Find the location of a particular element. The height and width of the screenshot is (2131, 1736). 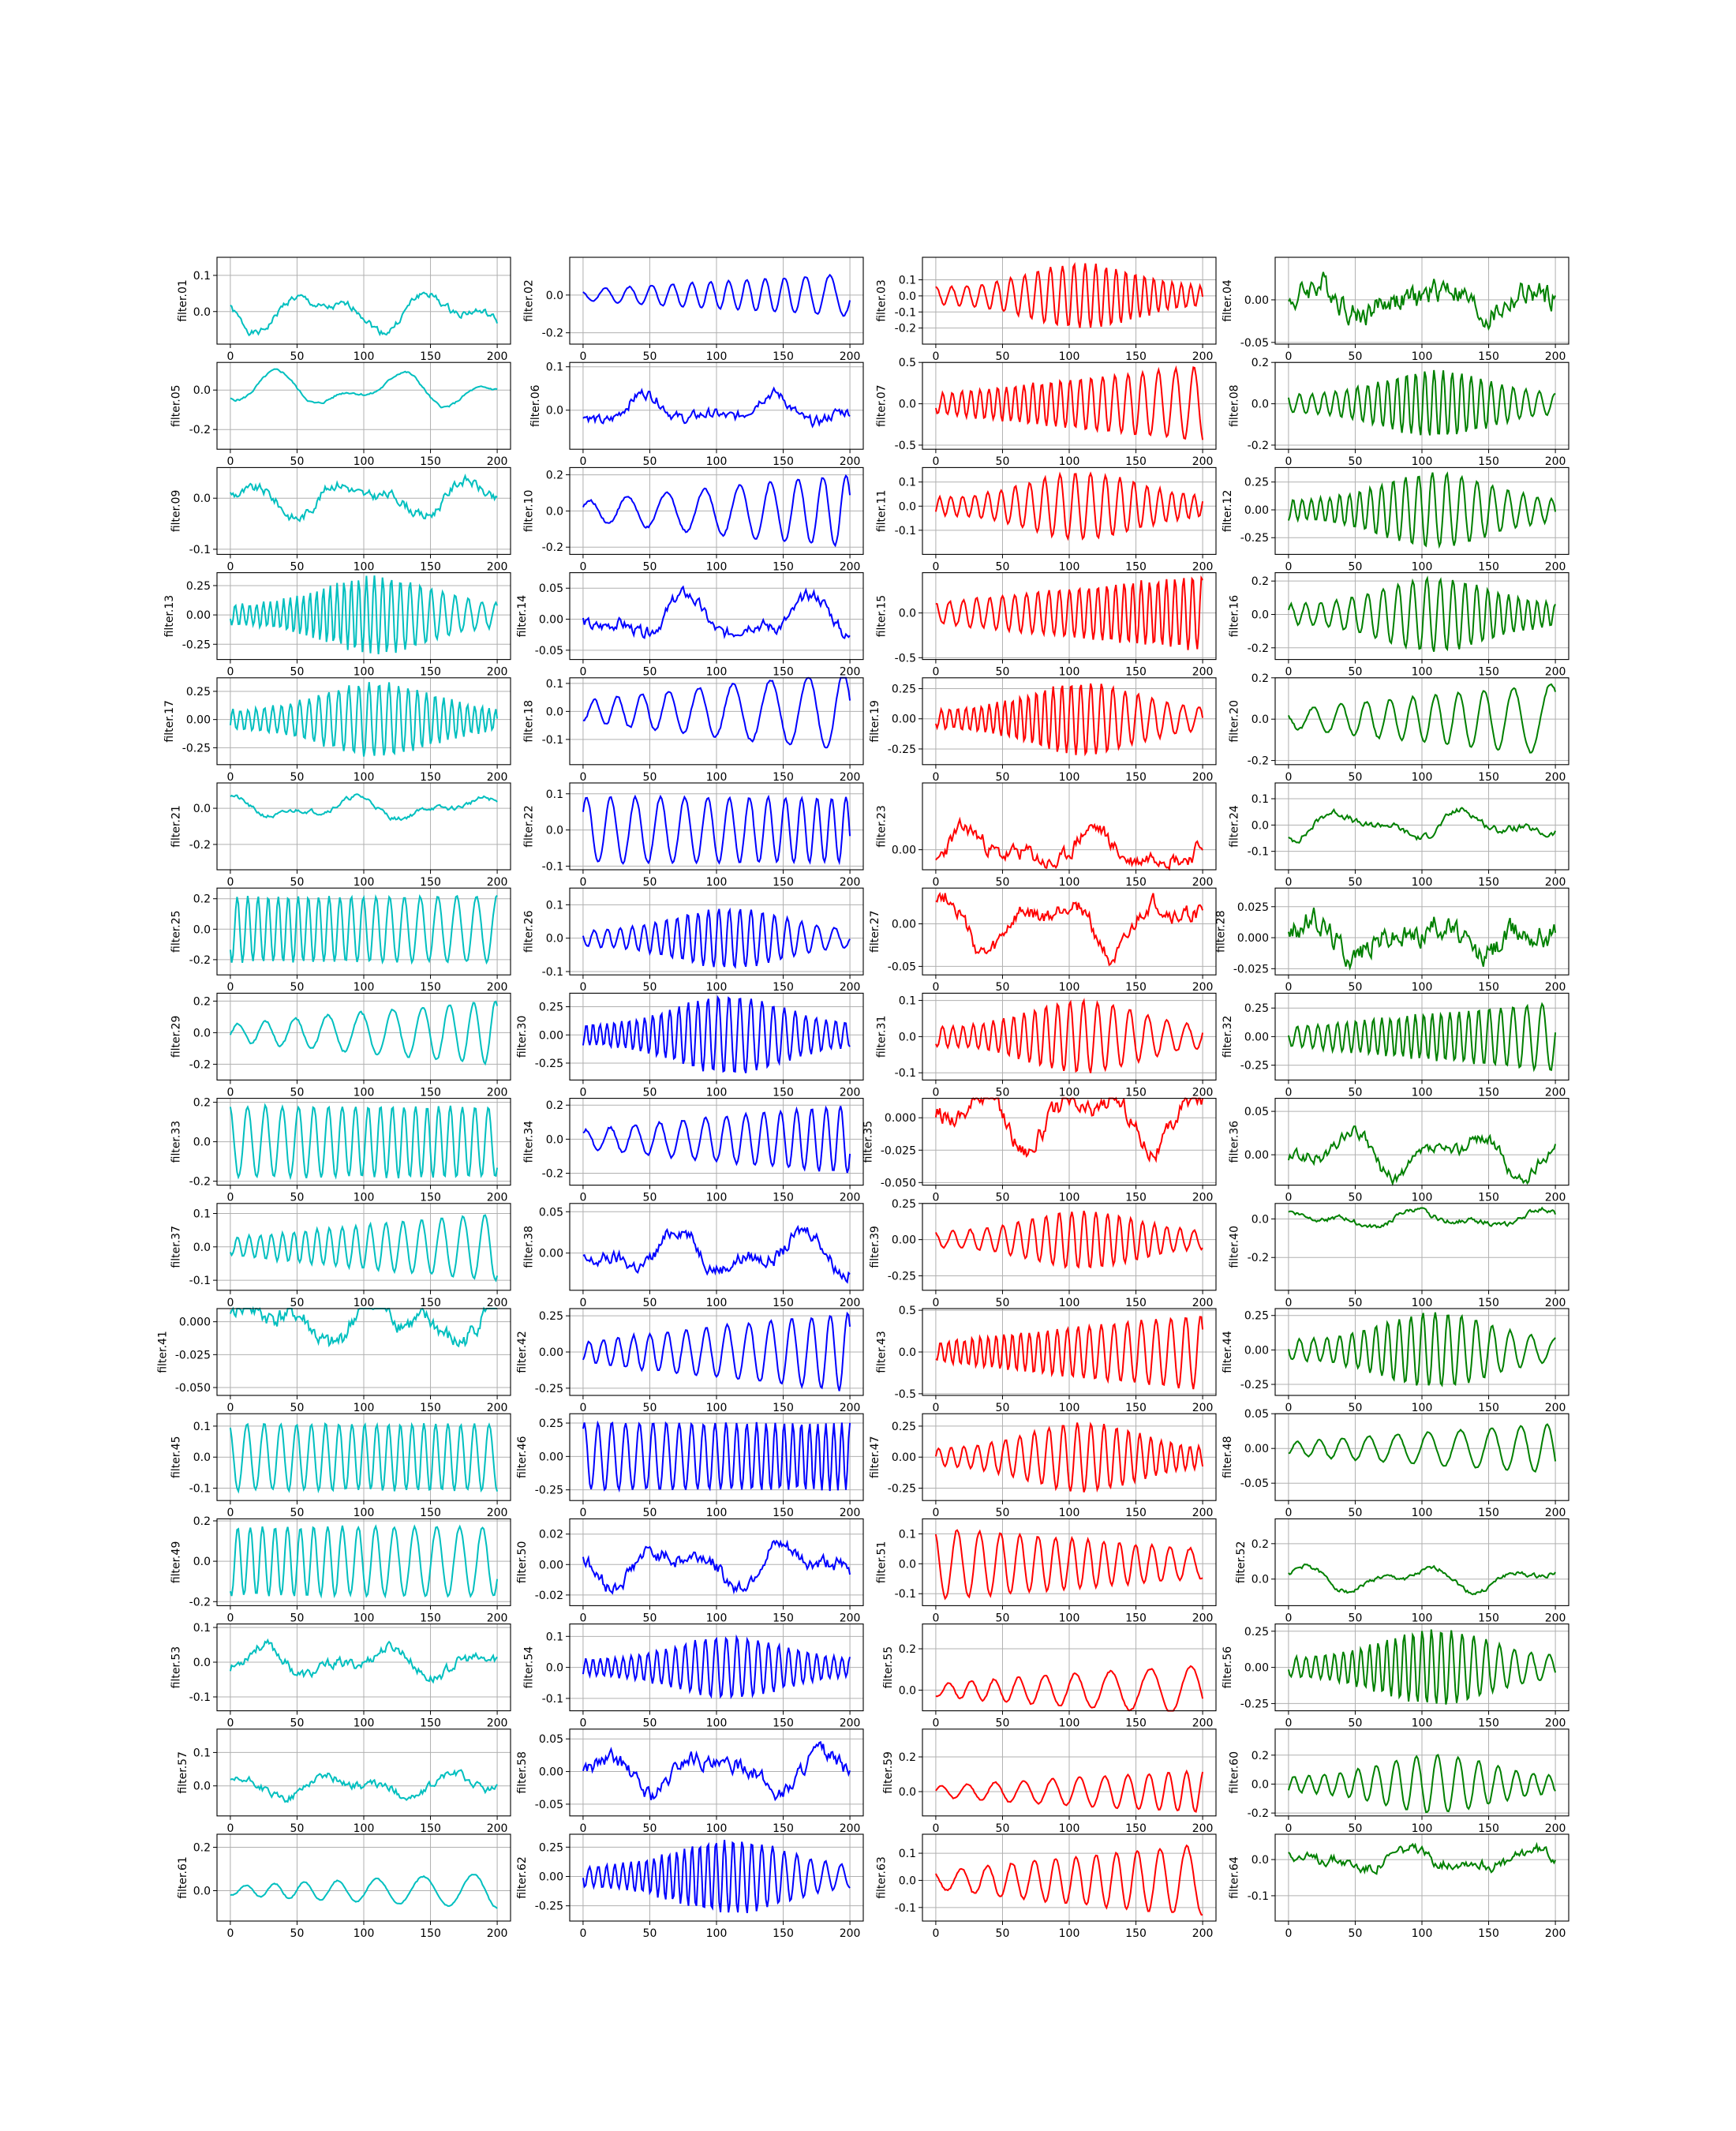

y-axis-label: filter.17 is located at coordinates (169, 721).